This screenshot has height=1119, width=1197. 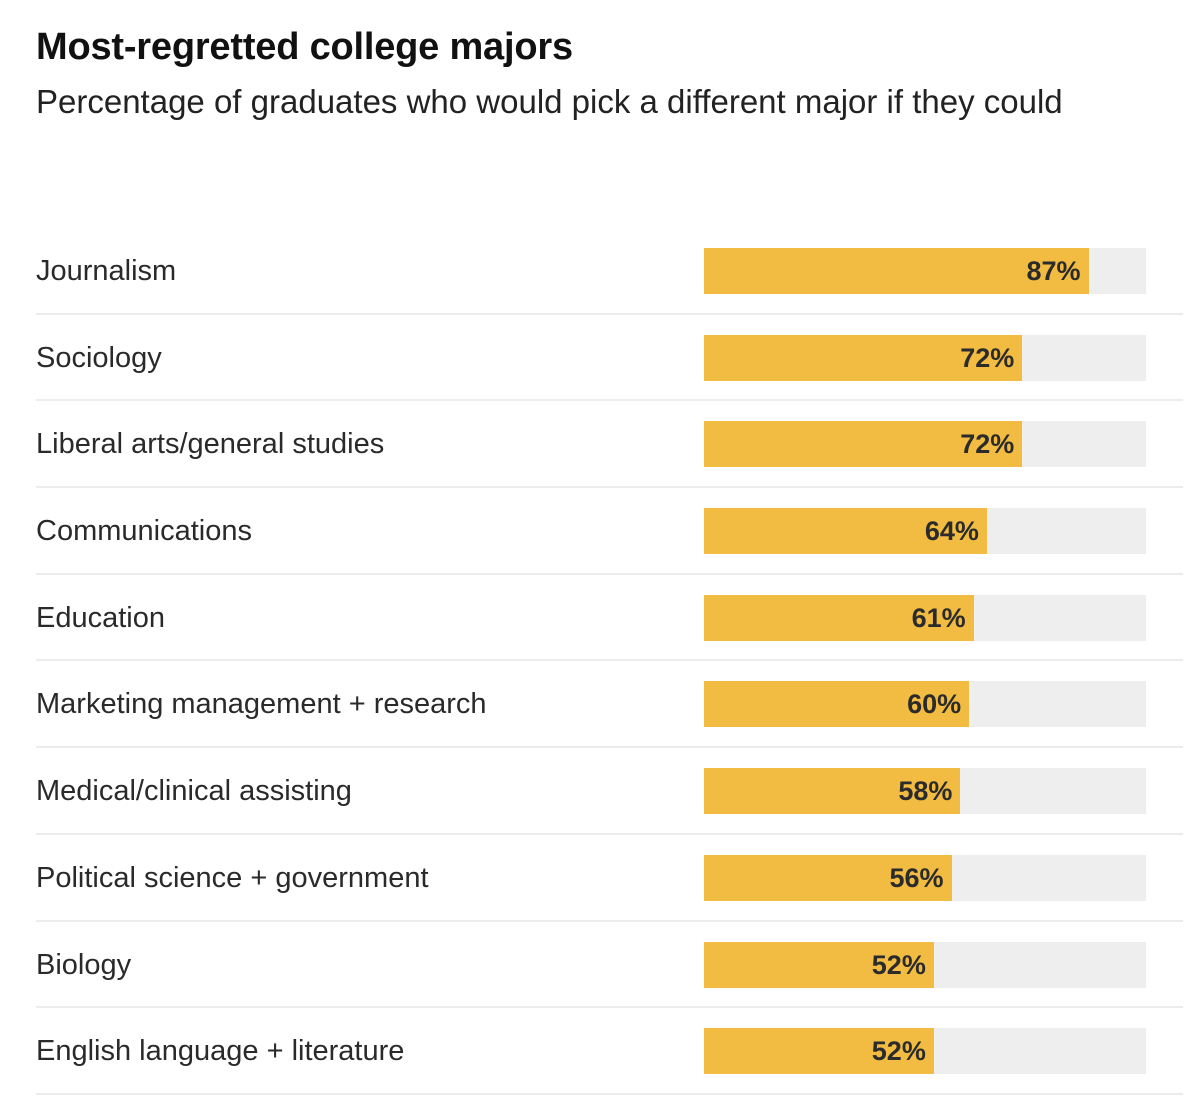 I want to click on bar: 60%, so click(x=837, y=704).